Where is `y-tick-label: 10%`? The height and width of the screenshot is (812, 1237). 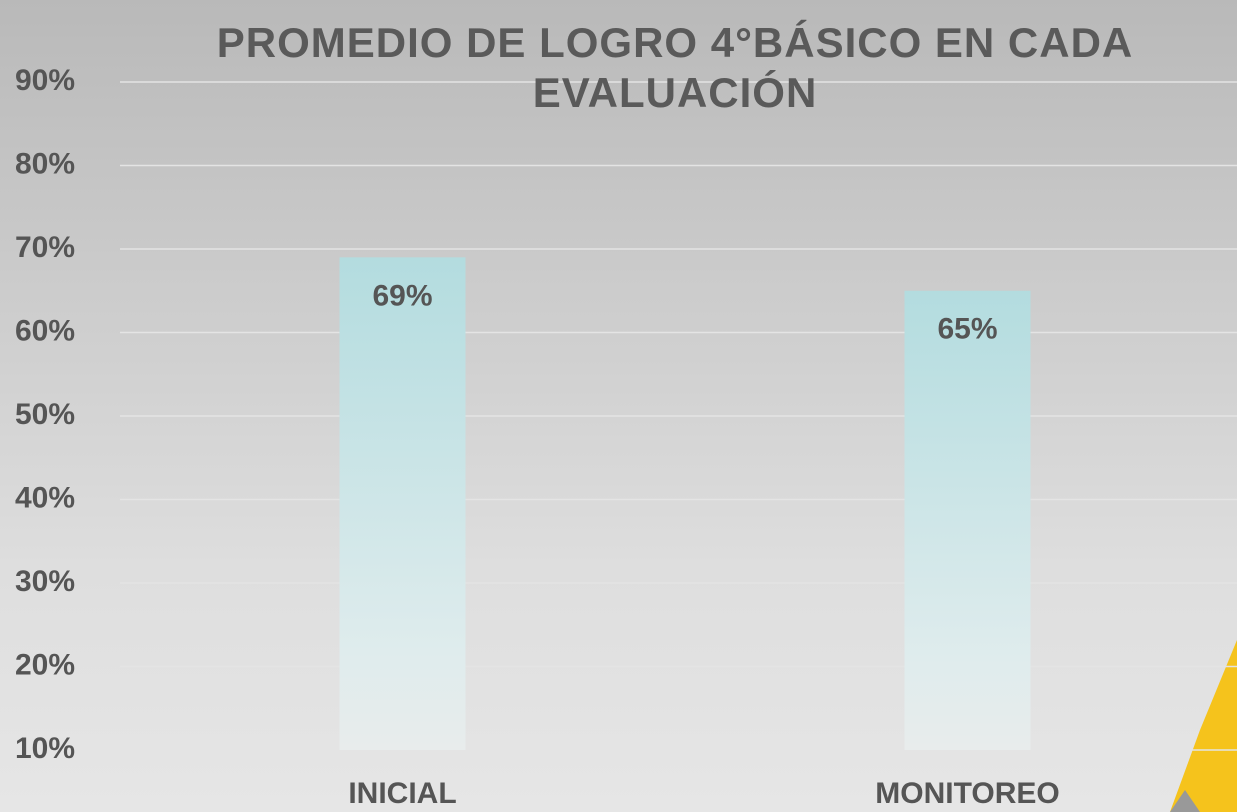
y-tick-label: 10% is located at coordinates (45, 748).